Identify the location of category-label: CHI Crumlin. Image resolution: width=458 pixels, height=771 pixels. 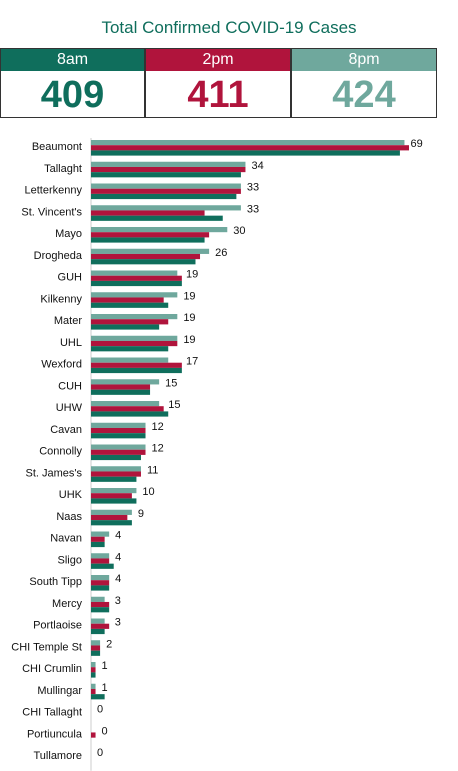
(52, 669).